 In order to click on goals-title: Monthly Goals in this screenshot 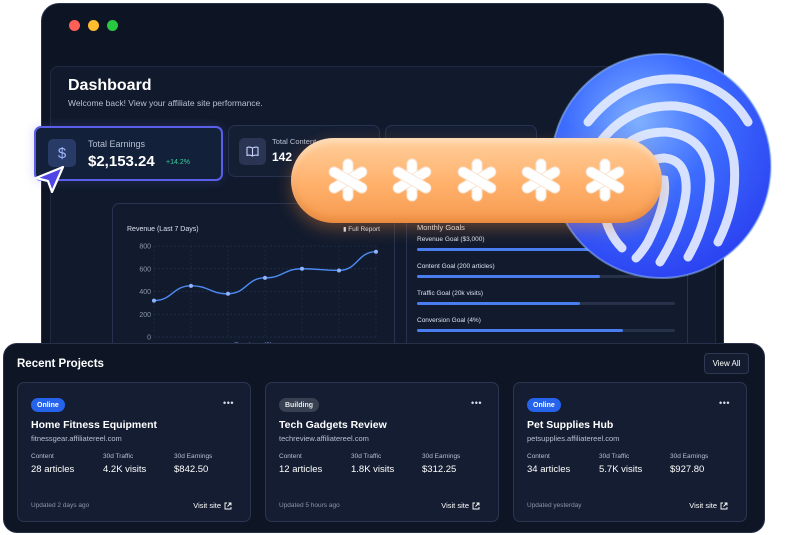, I will do `click(441, 227)`.